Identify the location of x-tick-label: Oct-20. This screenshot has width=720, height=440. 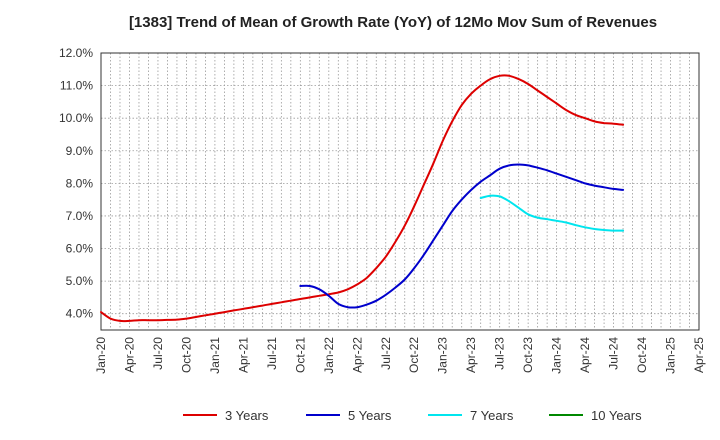
(186, 355).